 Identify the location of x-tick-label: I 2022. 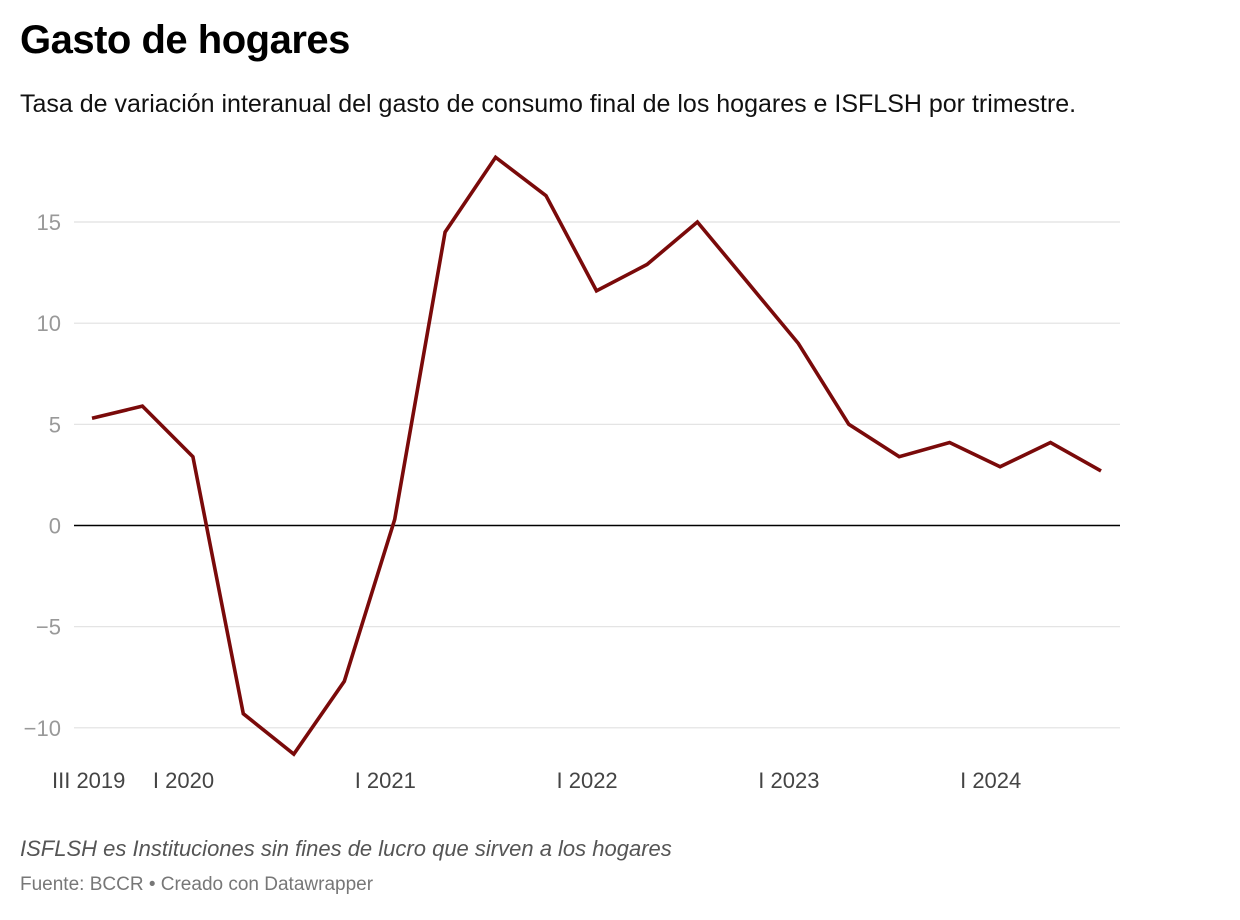
(587, 780).